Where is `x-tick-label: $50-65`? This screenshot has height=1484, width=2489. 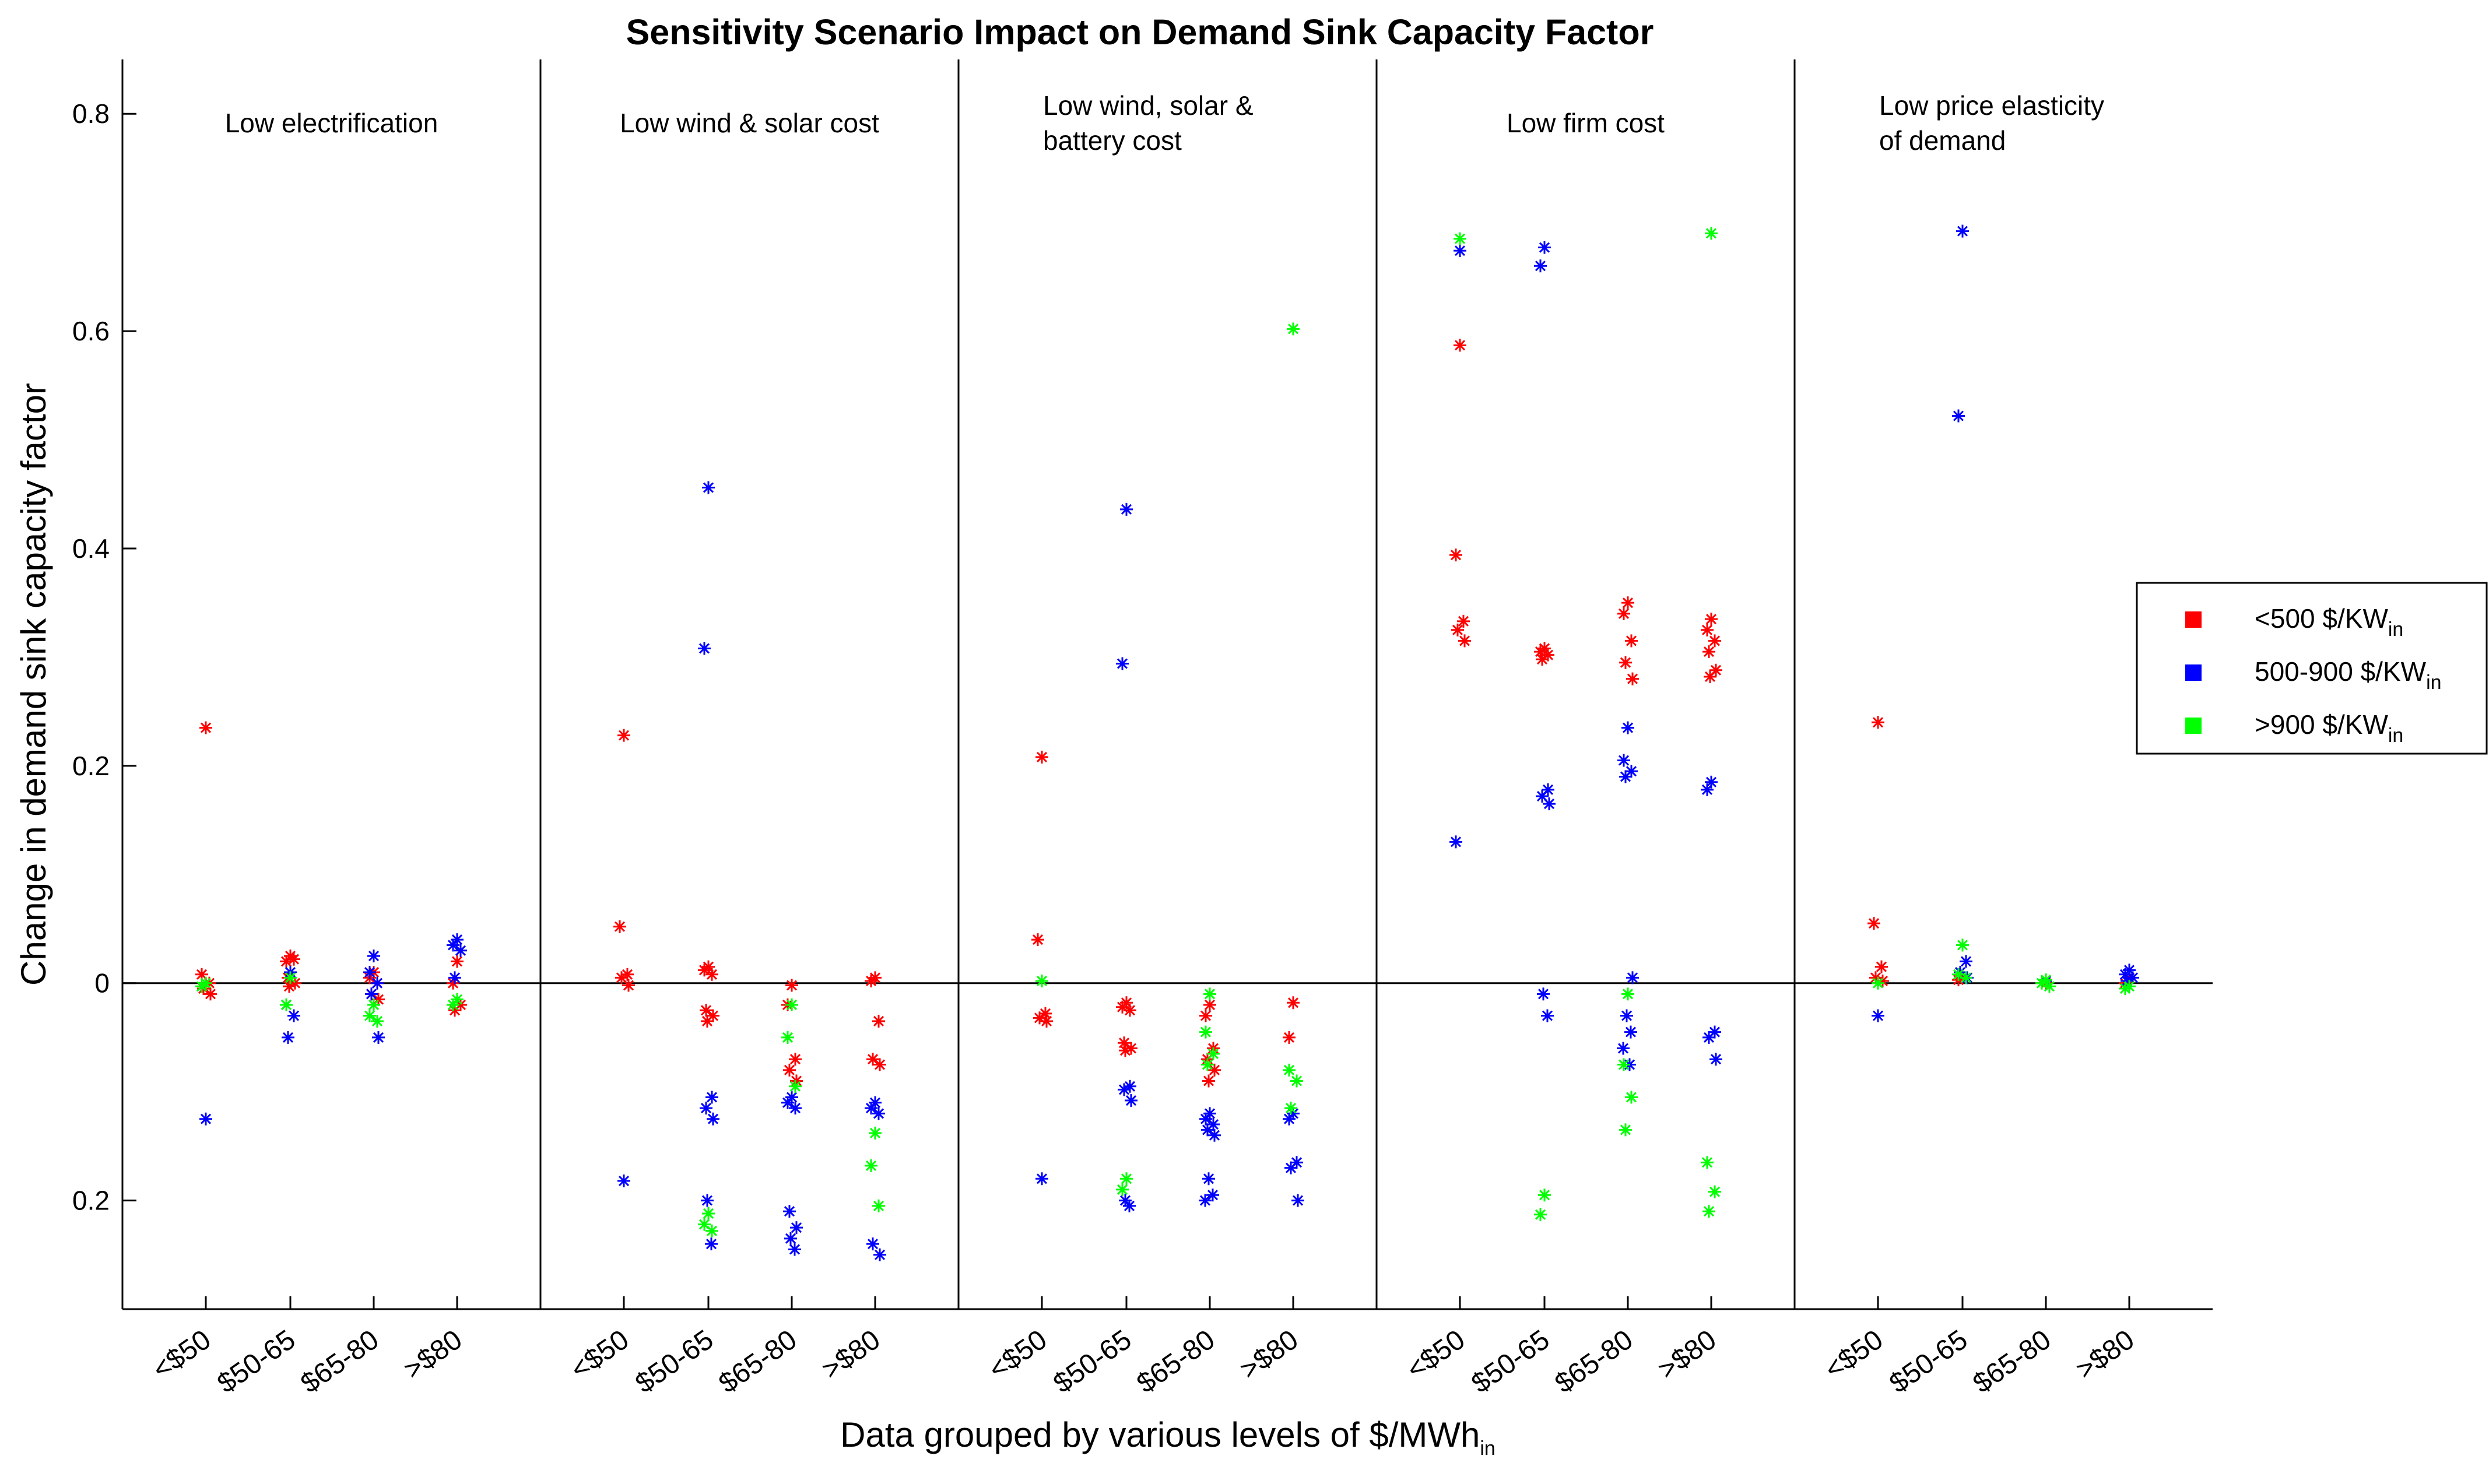
x-tick-label: $50-65 is located at coordinates (1092, 1362).